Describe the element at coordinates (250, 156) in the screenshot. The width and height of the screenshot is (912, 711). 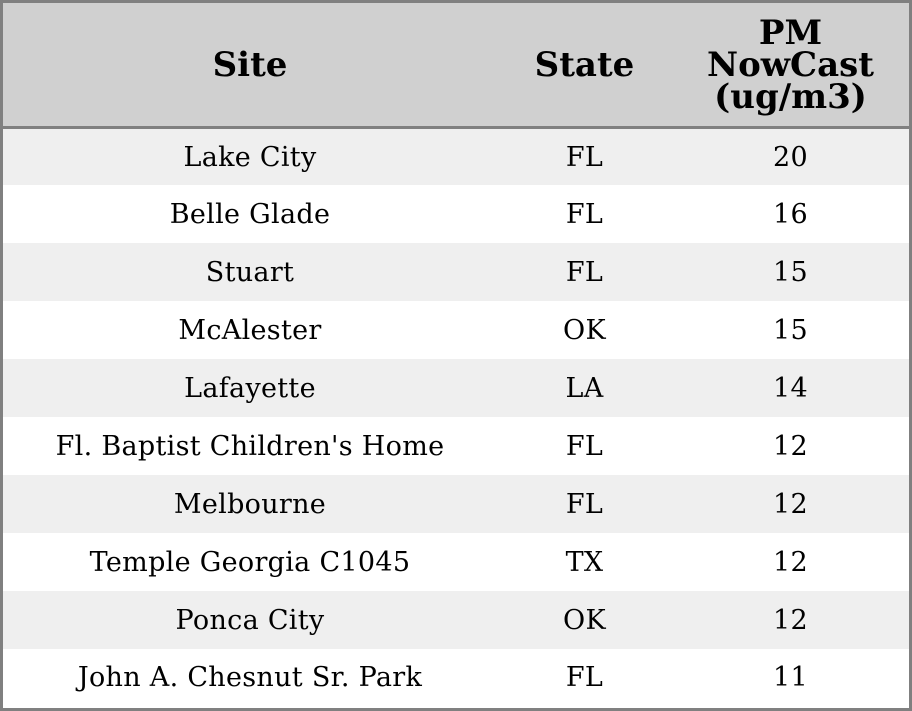
I see `cell-site: Lake City` at that location.